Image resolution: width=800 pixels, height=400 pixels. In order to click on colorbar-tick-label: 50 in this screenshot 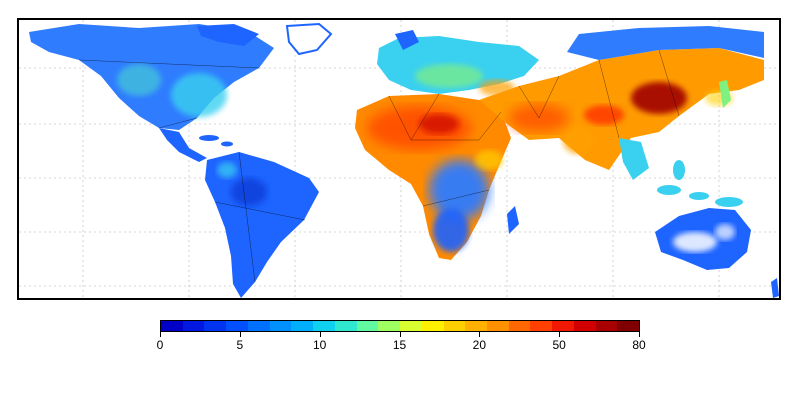, I will do `click(559, 345)`.